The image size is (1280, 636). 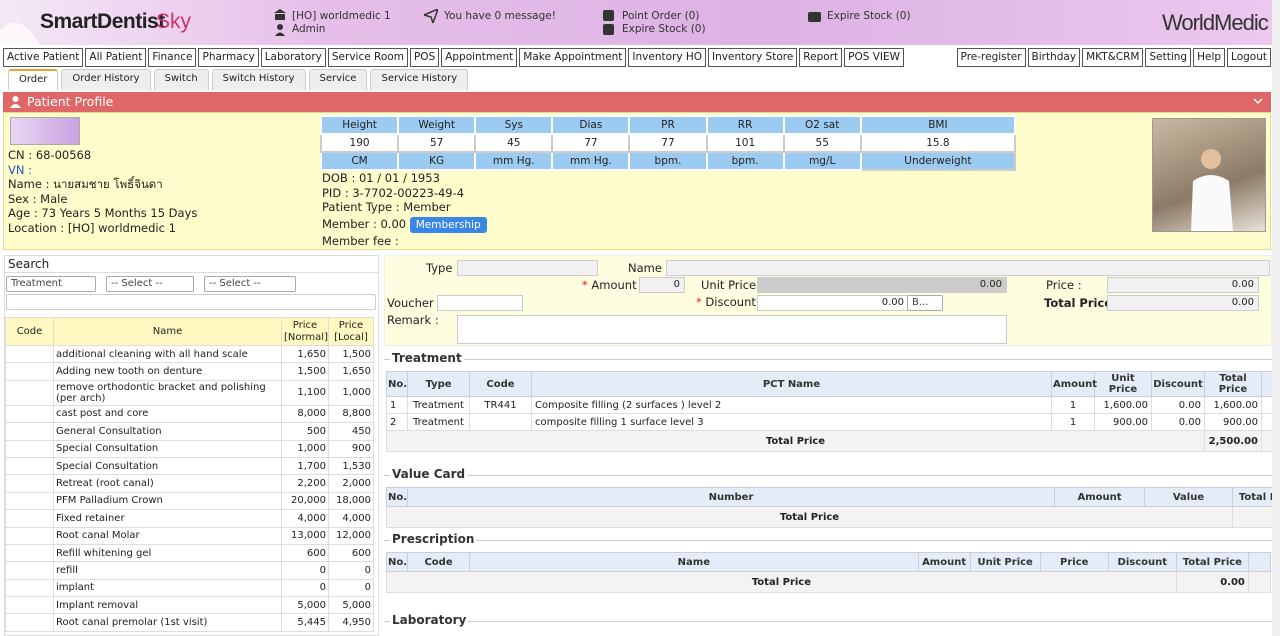 I want to click on nav-button: Pre-register, so click(x=991, y=57).